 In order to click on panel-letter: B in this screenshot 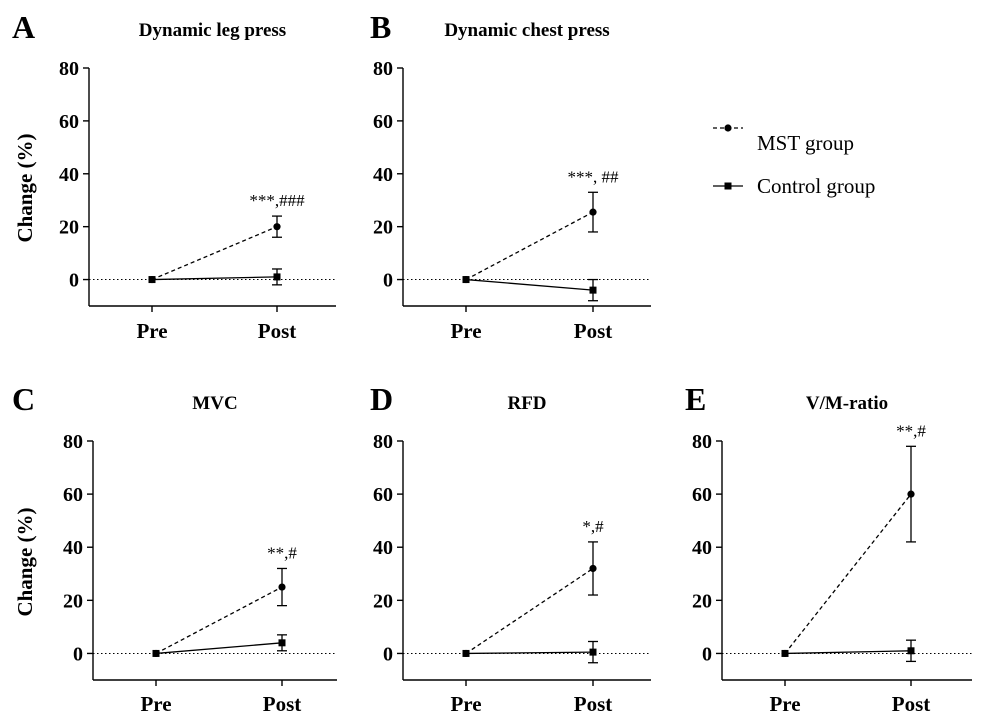, I will do `click(380, 27)`.